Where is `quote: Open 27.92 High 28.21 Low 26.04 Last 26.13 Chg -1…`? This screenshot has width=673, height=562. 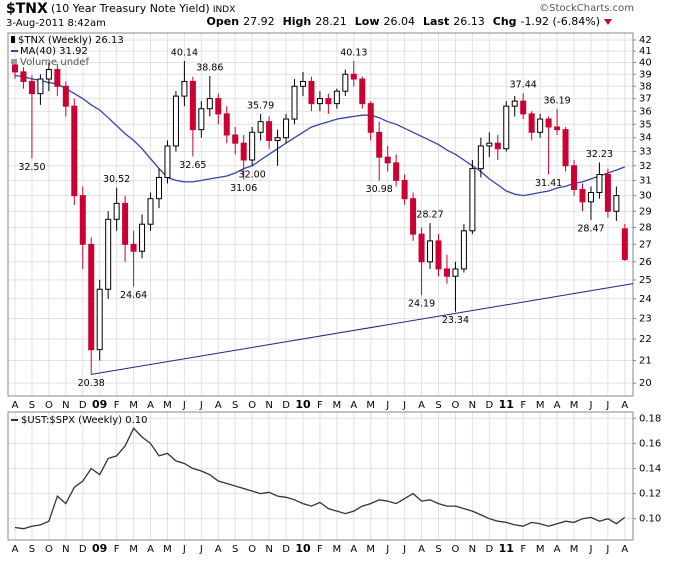 quote: Open 27.92 High 28.21 Low 26.04 Last 26.13 Chg -1… is located at coordinates (403, 21).